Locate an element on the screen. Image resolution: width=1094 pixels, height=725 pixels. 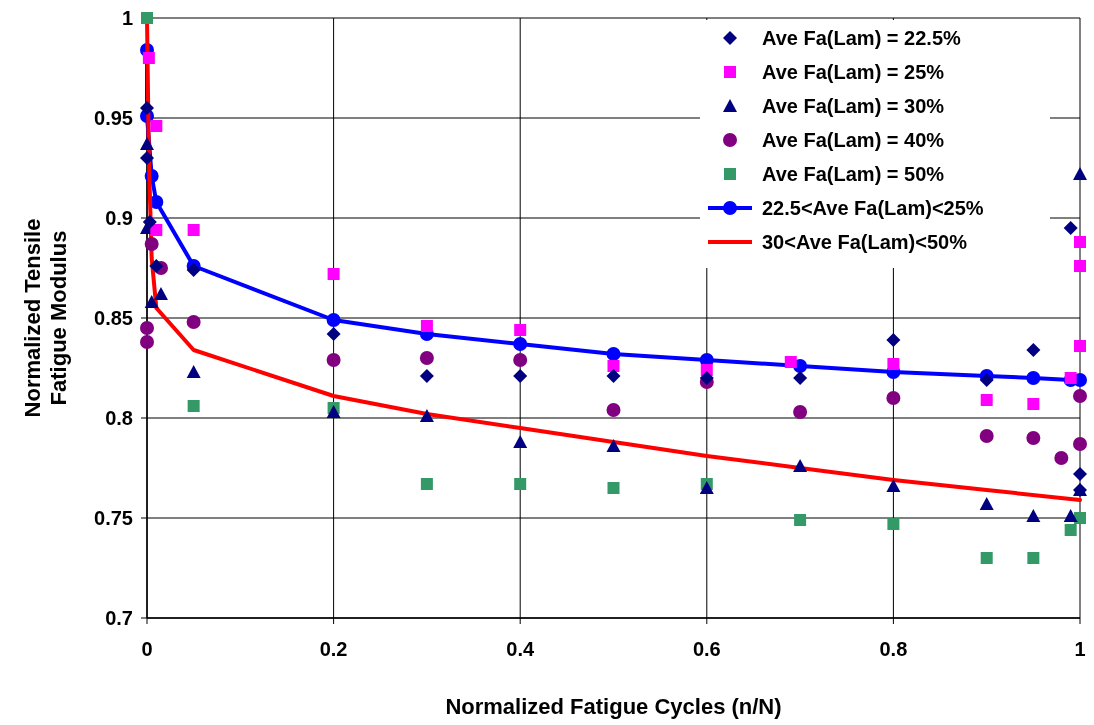
x-tick-label: 0.6 is located at coordinates (706, 649).